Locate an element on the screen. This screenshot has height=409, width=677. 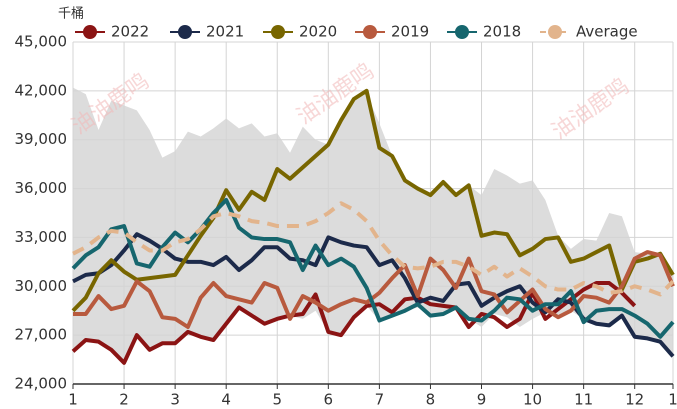
legend-label: 2021 is located at coordinates (225, 32).